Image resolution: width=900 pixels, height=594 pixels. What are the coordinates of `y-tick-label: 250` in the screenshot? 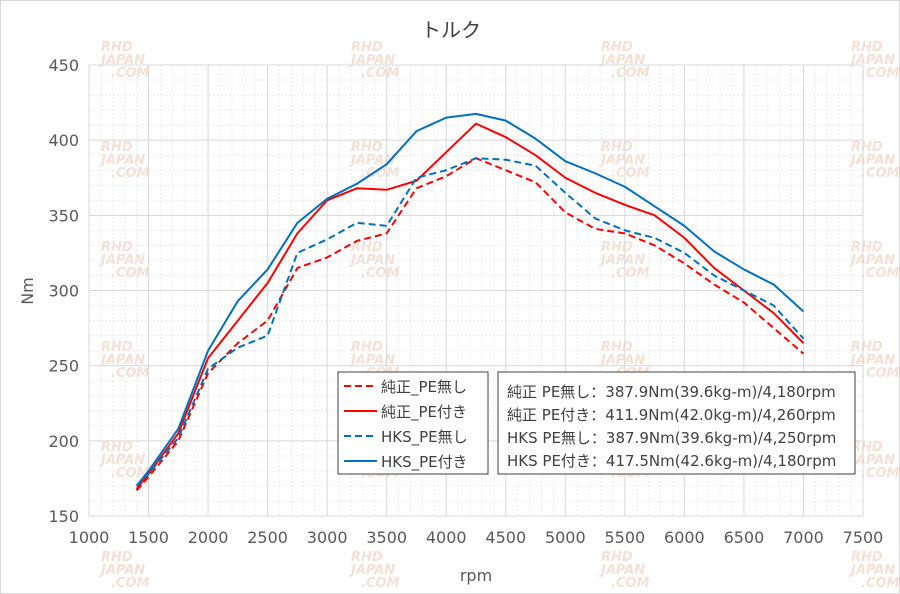 It's located at (63, 366).